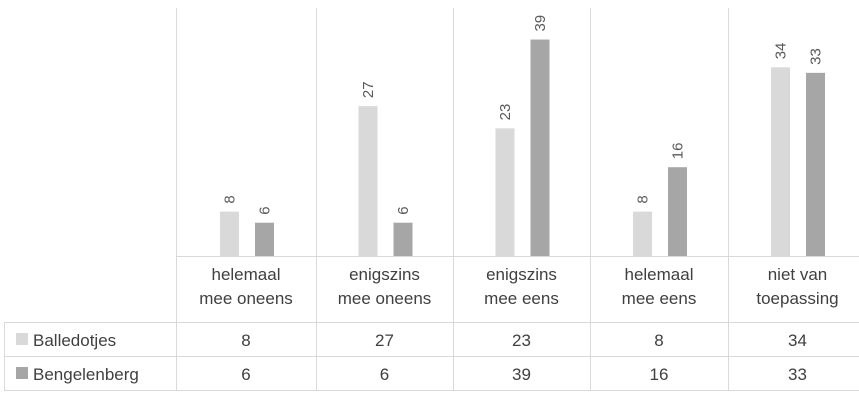 This screenshot has width=859, height=400. I want to click on data-label-bengelenberg-5: 33, so click(816, 56).